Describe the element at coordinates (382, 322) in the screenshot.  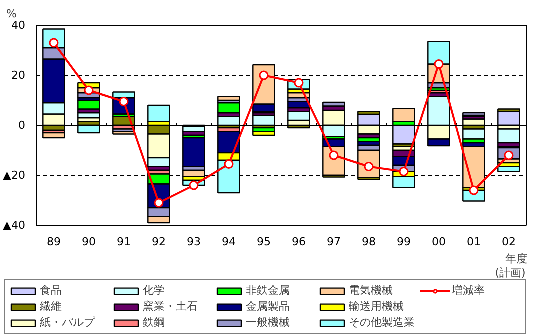
I see `legend-label: その他製造業` at that location.